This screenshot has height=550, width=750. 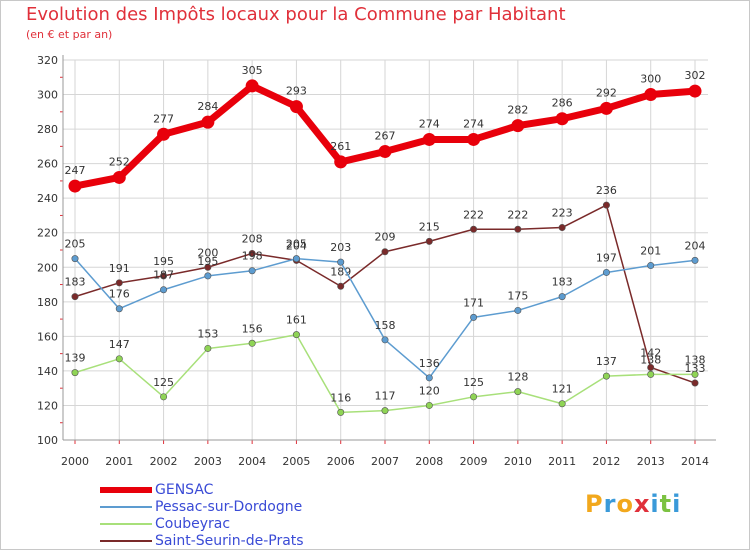 I want to click on x-tick-label: 2010, so click(x=518, y=461).